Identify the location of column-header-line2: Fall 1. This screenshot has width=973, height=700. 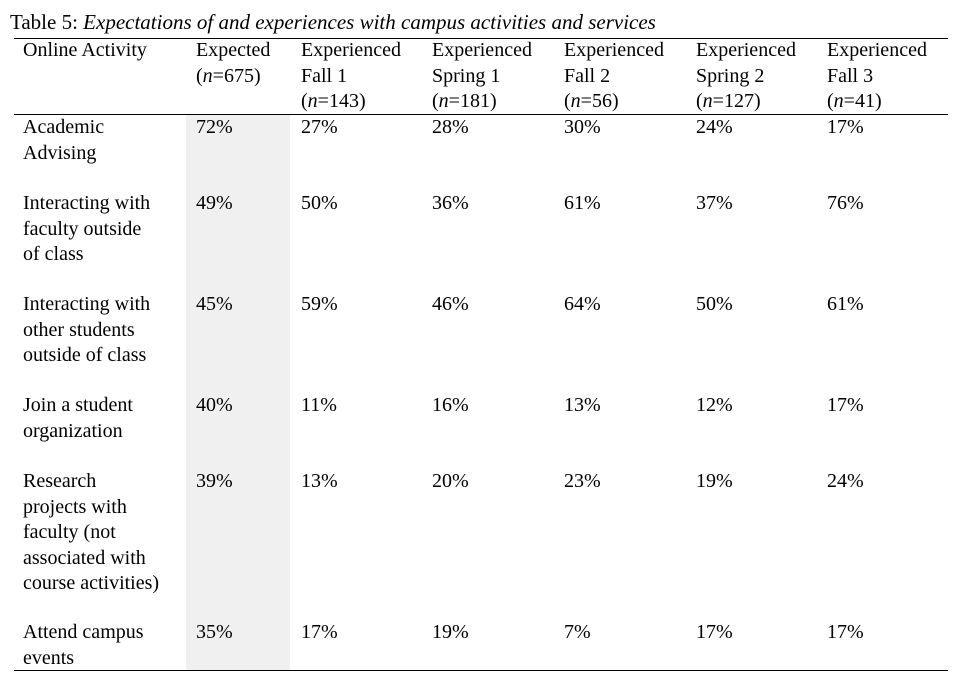
(324, 75).